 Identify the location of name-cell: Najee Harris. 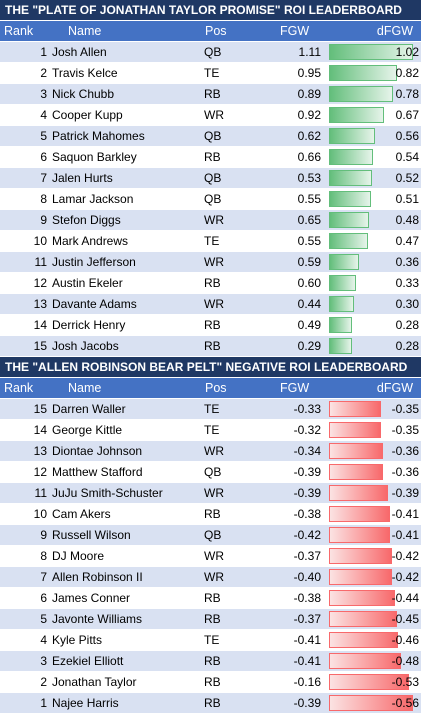
(85, 703).